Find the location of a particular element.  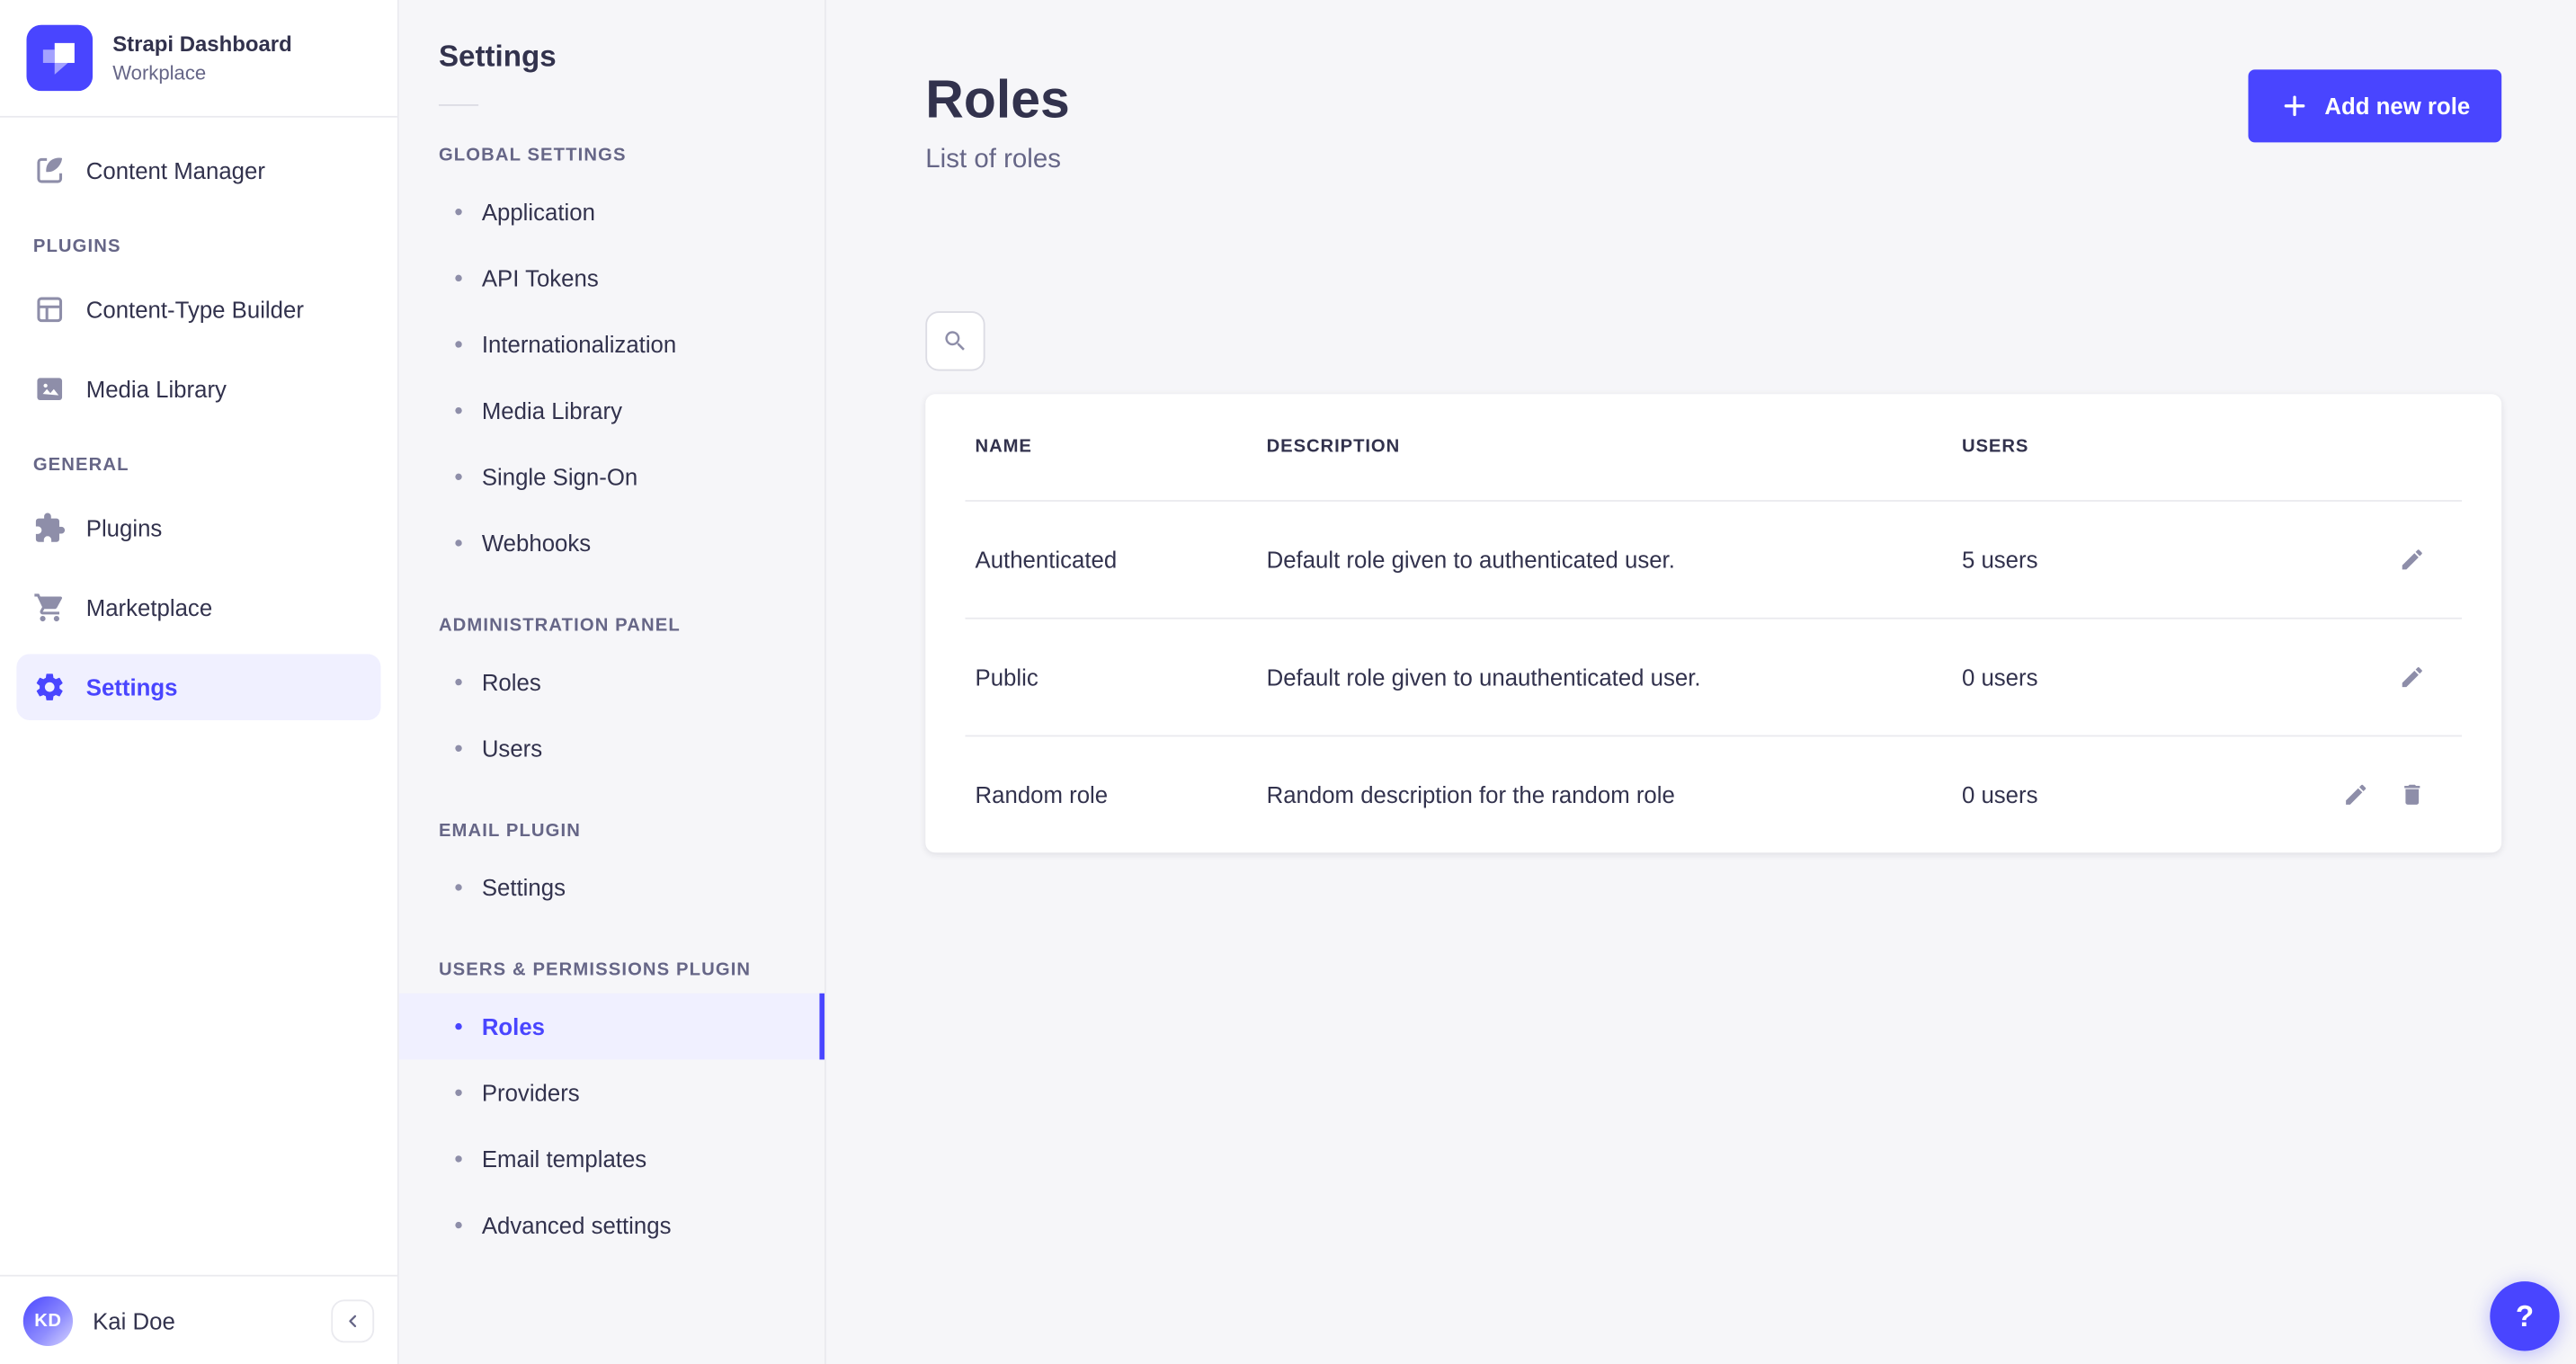

sidebar-item-media-library: Media Library is located at coordinates (198, 389).